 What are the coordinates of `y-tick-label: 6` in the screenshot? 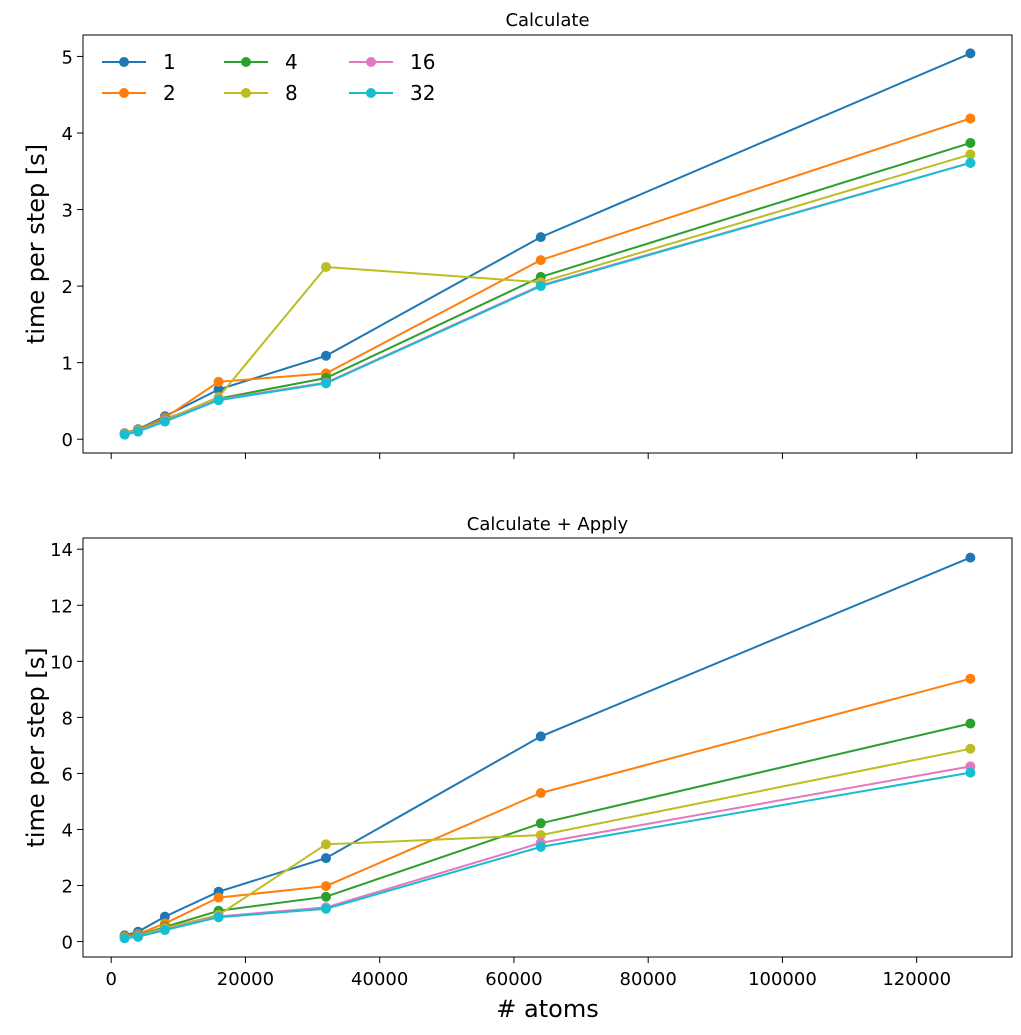 It's located at (67, 774).